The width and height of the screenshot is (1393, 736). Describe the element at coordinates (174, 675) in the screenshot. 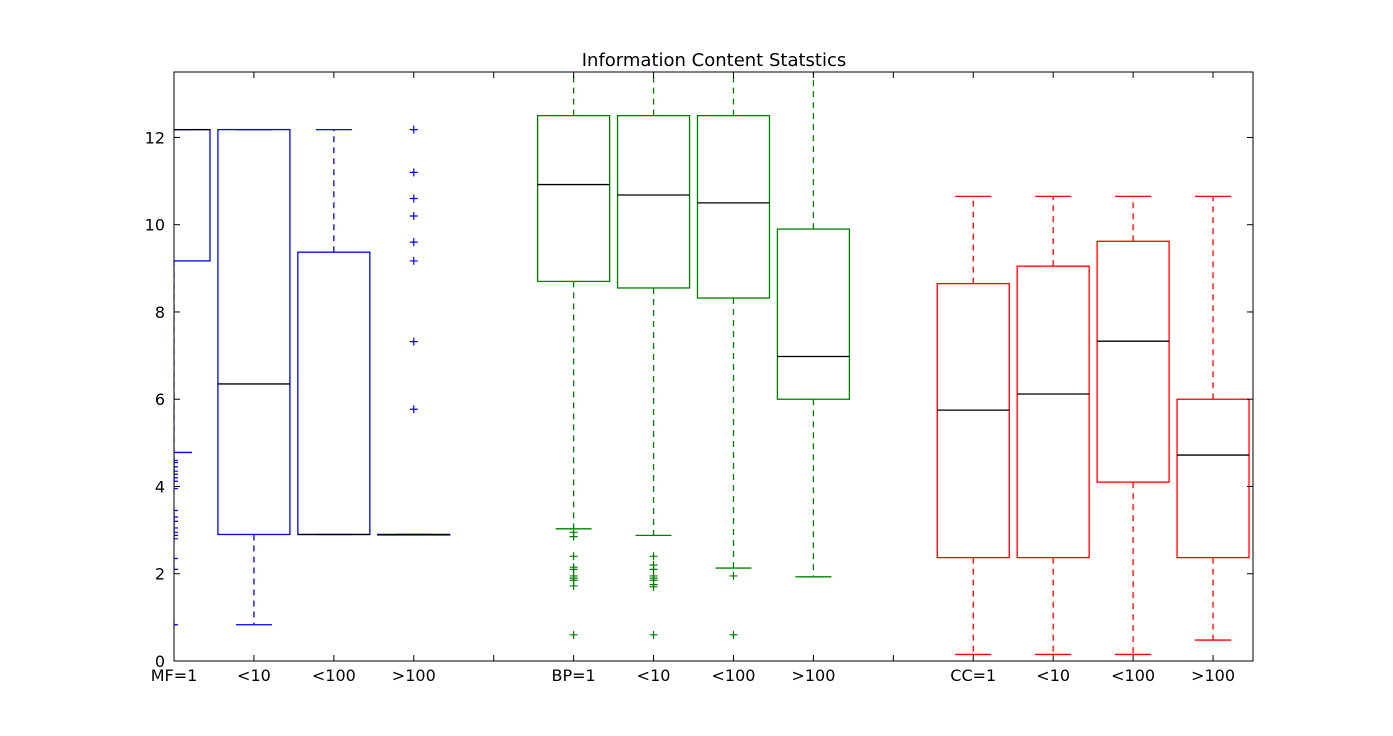

I see `x-tick-label-0-0: MF=1` at that location.